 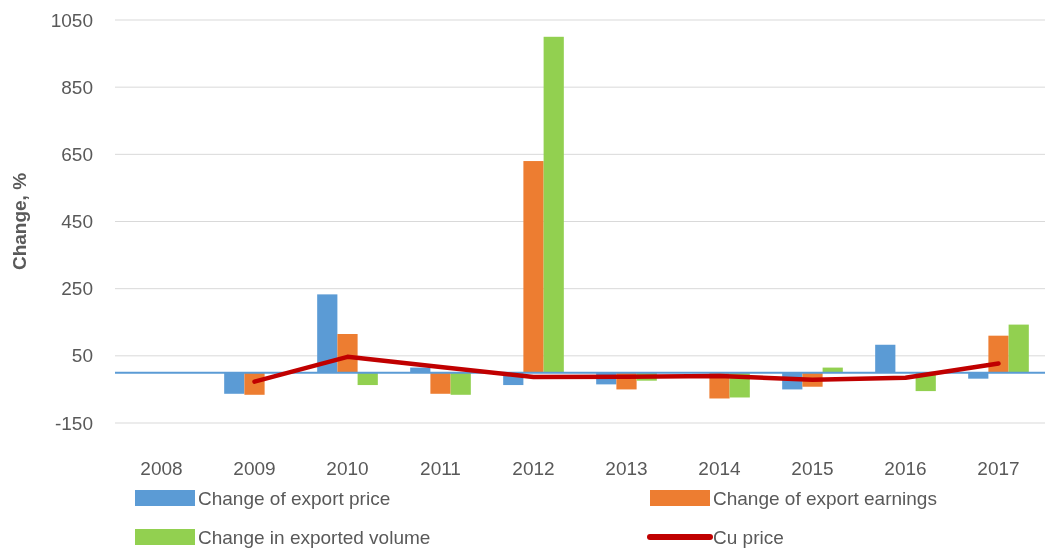 I want to click on x-tick-label: 2013, so click(x=626, y=468).